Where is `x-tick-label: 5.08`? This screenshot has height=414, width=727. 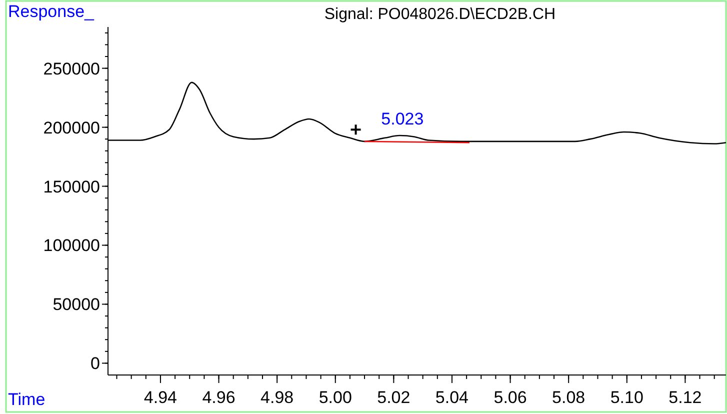
x-tick-label: 5.08 is located at coordinates (569, 397).